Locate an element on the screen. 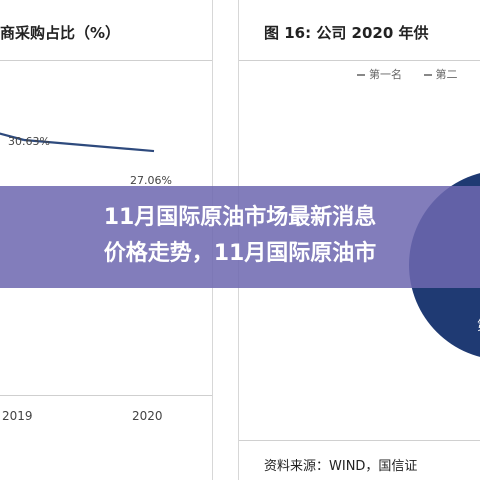 Image resolution: width=480 pixels, height=480 pixels. left-title-divider is located at coordinates (106, 60).